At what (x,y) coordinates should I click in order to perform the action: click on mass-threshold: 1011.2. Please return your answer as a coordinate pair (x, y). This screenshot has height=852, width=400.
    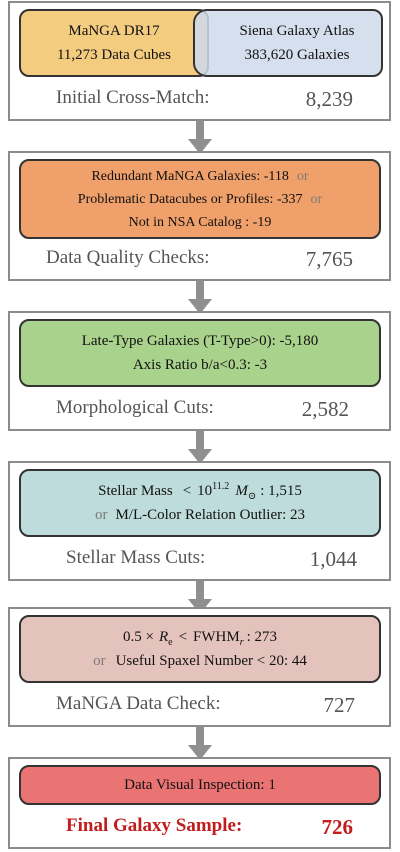
    Looking at the image, I should click on (213, 490).